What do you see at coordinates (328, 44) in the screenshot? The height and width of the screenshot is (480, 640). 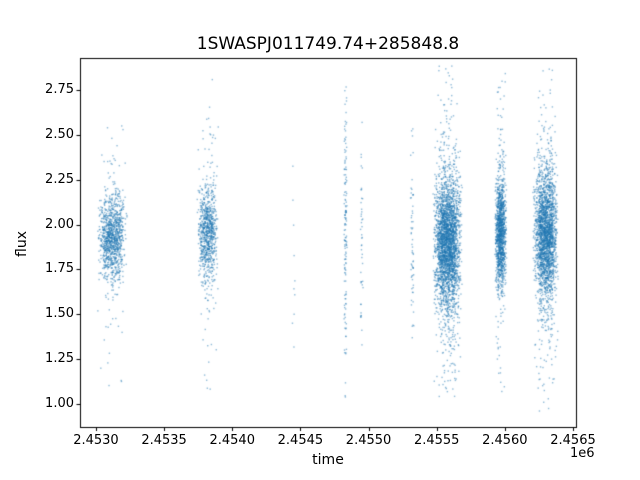 I see `chart-title: 1SWASPJ011749.74+285848.8` at bounding box center [328, 44].